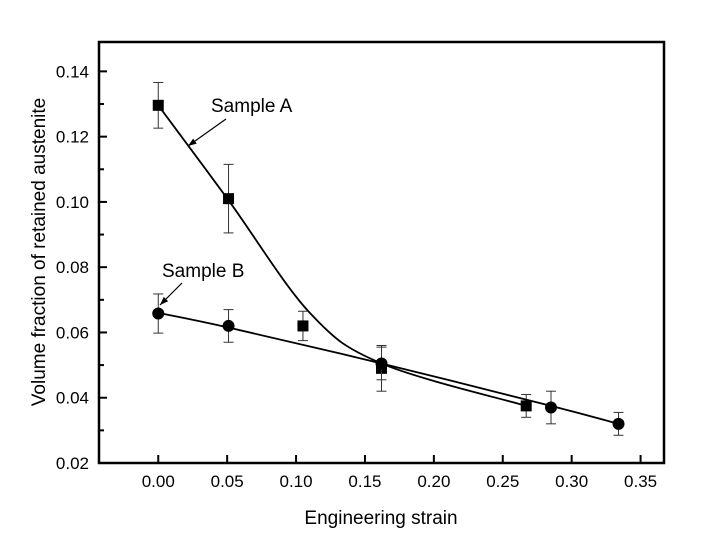  Describe the element at coordinates (72, 71) in the screenshot. I see `y-tick-label: 0.14` at that location.